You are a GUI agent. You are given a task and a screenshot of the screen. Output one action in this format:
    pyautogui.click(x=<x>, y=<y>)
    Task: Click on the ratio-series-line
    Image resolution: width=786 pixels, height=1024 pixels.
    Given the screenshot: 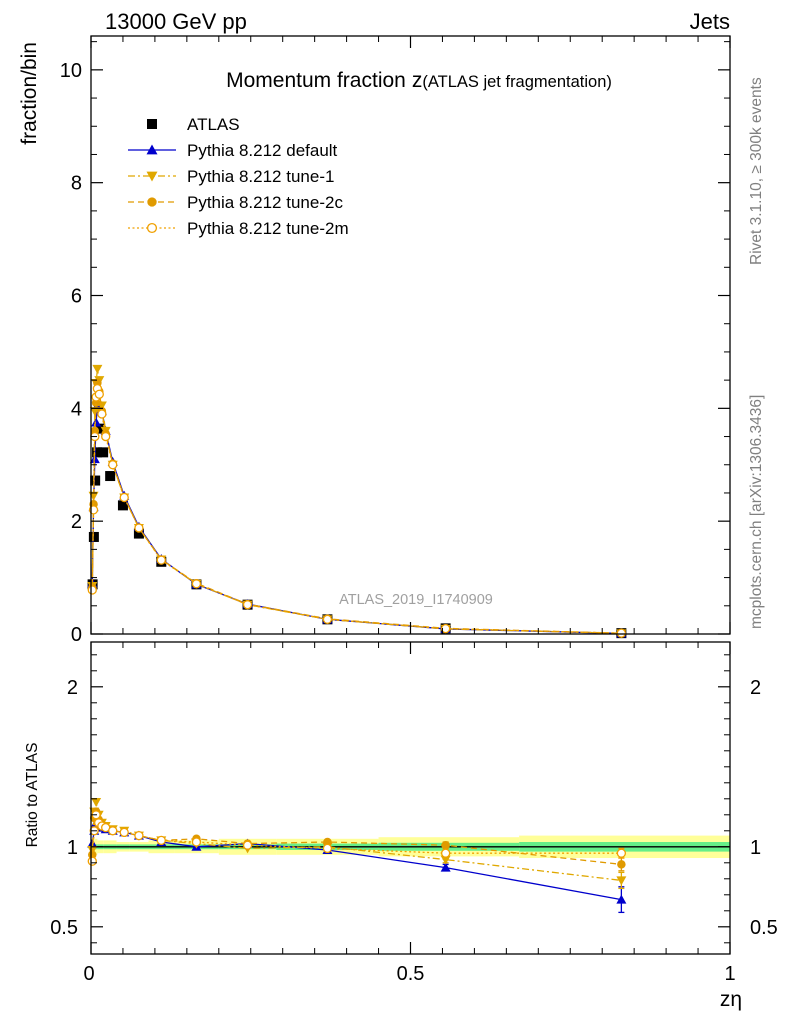 What is the action you would take?
    pyautogui.click(x=356, y=861)
    